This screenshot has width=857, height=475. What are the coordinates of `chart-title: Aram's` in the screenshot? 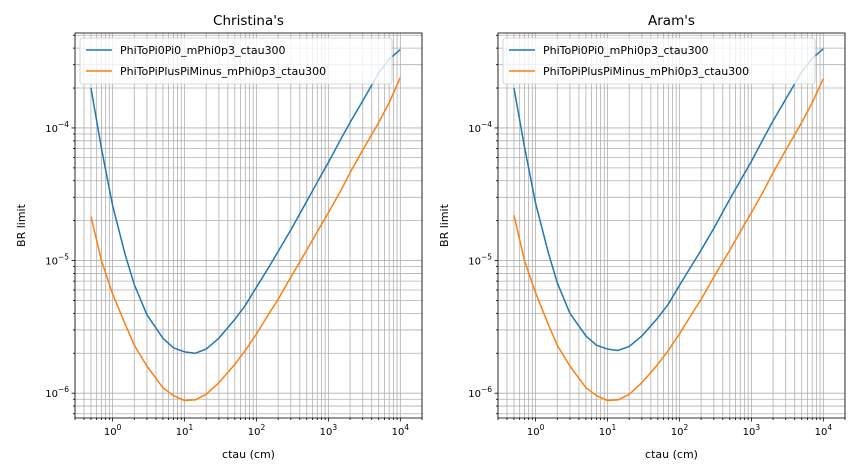 It's located at (671, 21).